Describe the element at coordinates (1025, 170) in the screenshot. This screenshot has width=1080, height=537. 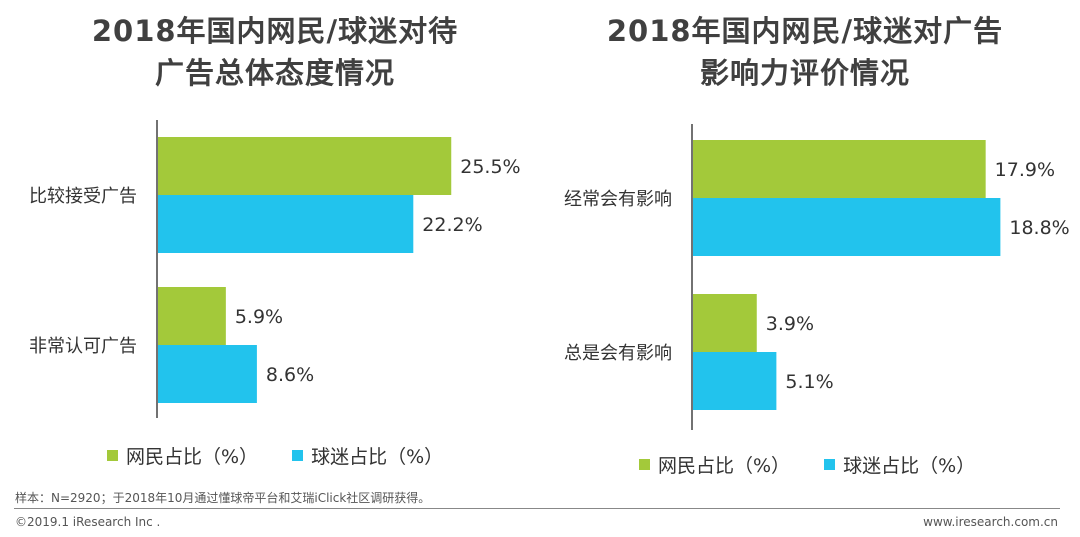
I see `data-label-netizen-1: 17.9%` at that location.